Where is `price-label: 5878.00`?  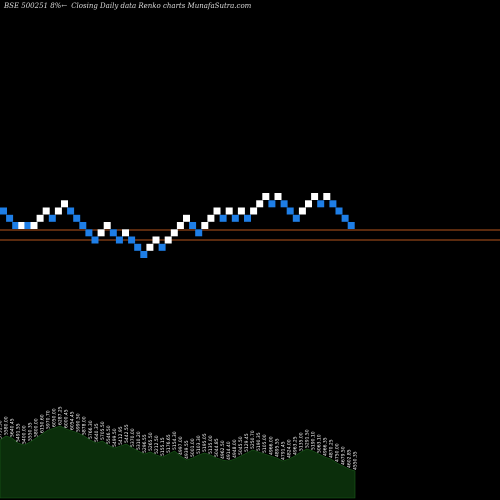 price-label: 5878.00 is located at coordinates (85, 425).